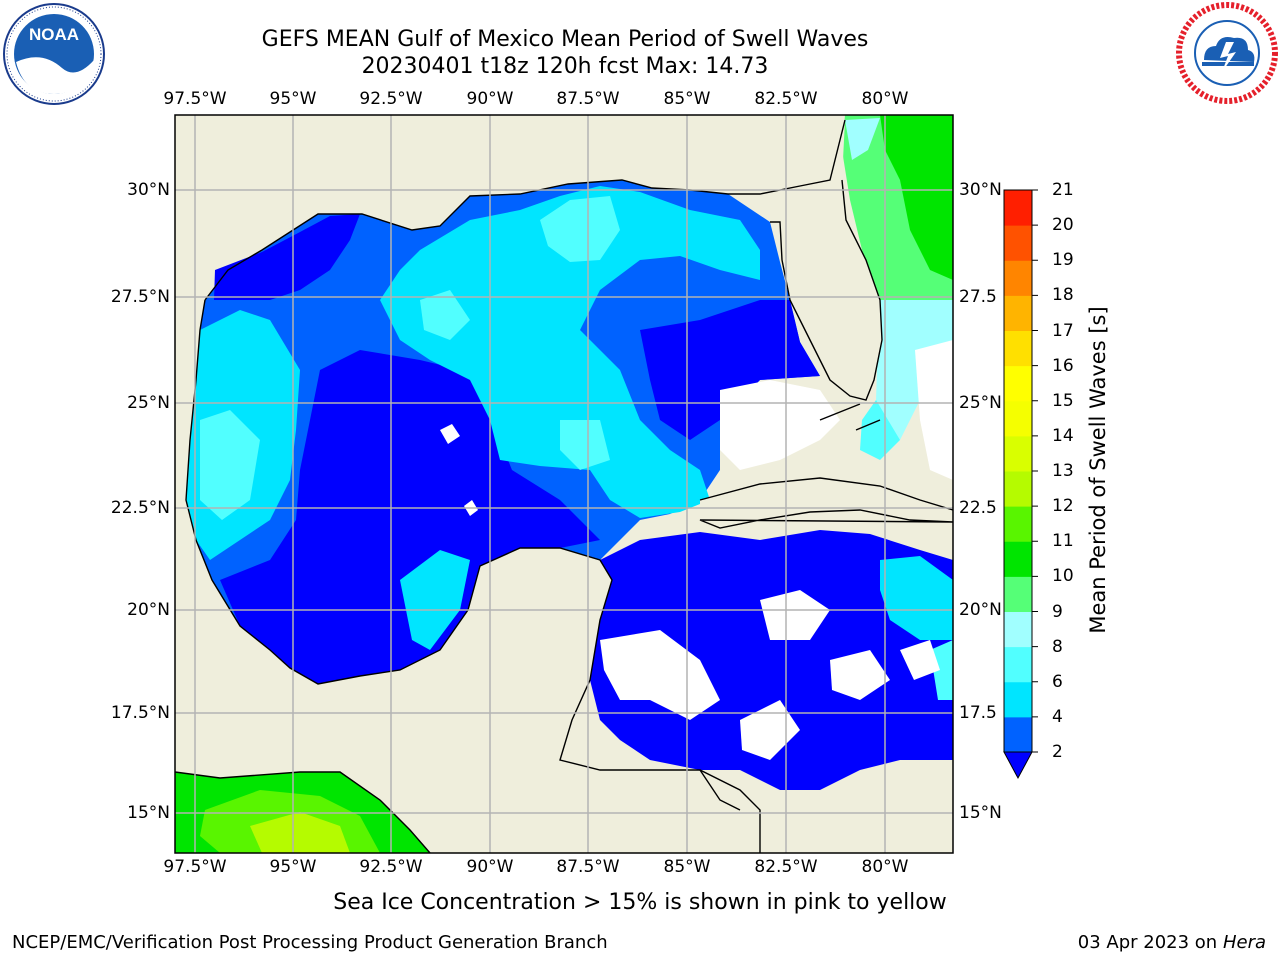 This screenshot has width=1280, height=960. What do you see at coordinates (293, 867) in the screenshot?
I see `lon-label-bottom: 95°W` at bounding box center [293, 867].